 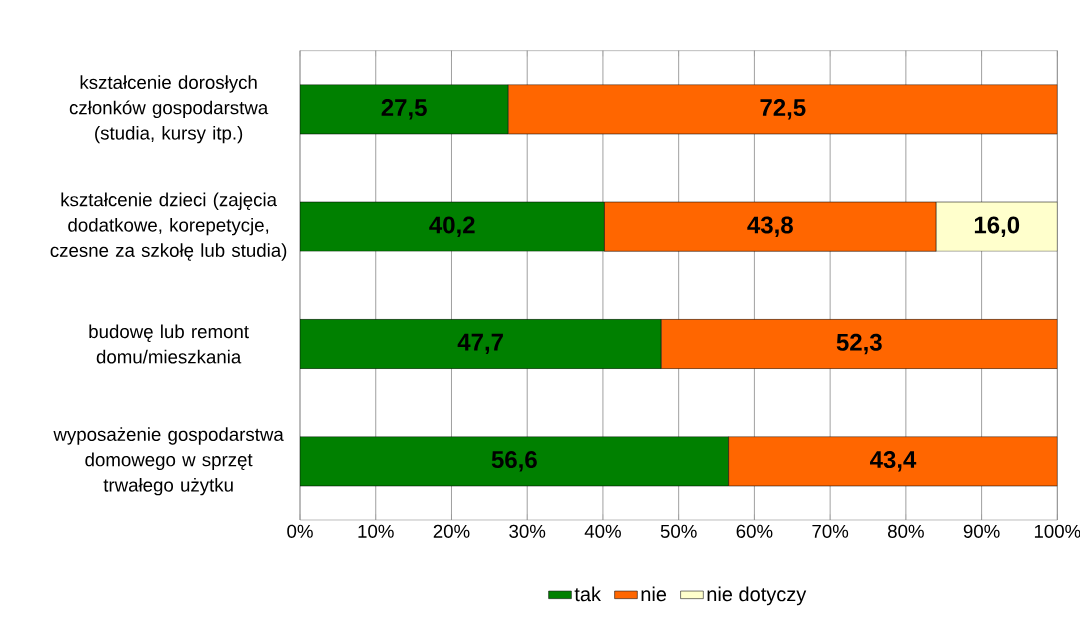 What do you see at coordinates (997, 226) in the screenshot?
I see `data-label: 16,0` at bounding box center [997, 226].